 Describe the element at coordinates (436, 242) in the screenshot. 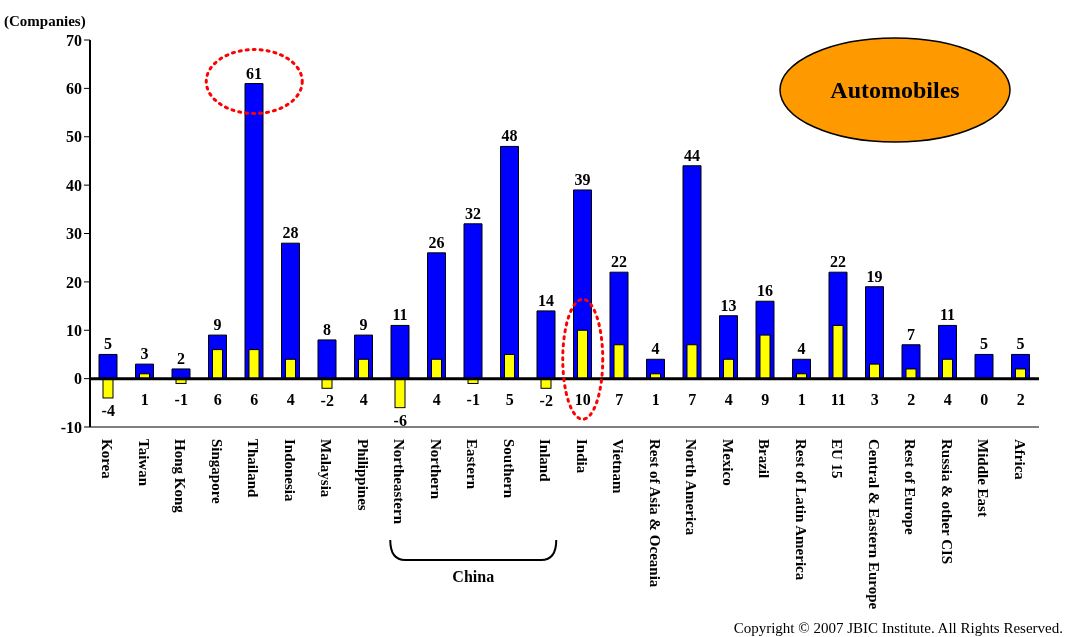

I see `data-label: 26` at that location.